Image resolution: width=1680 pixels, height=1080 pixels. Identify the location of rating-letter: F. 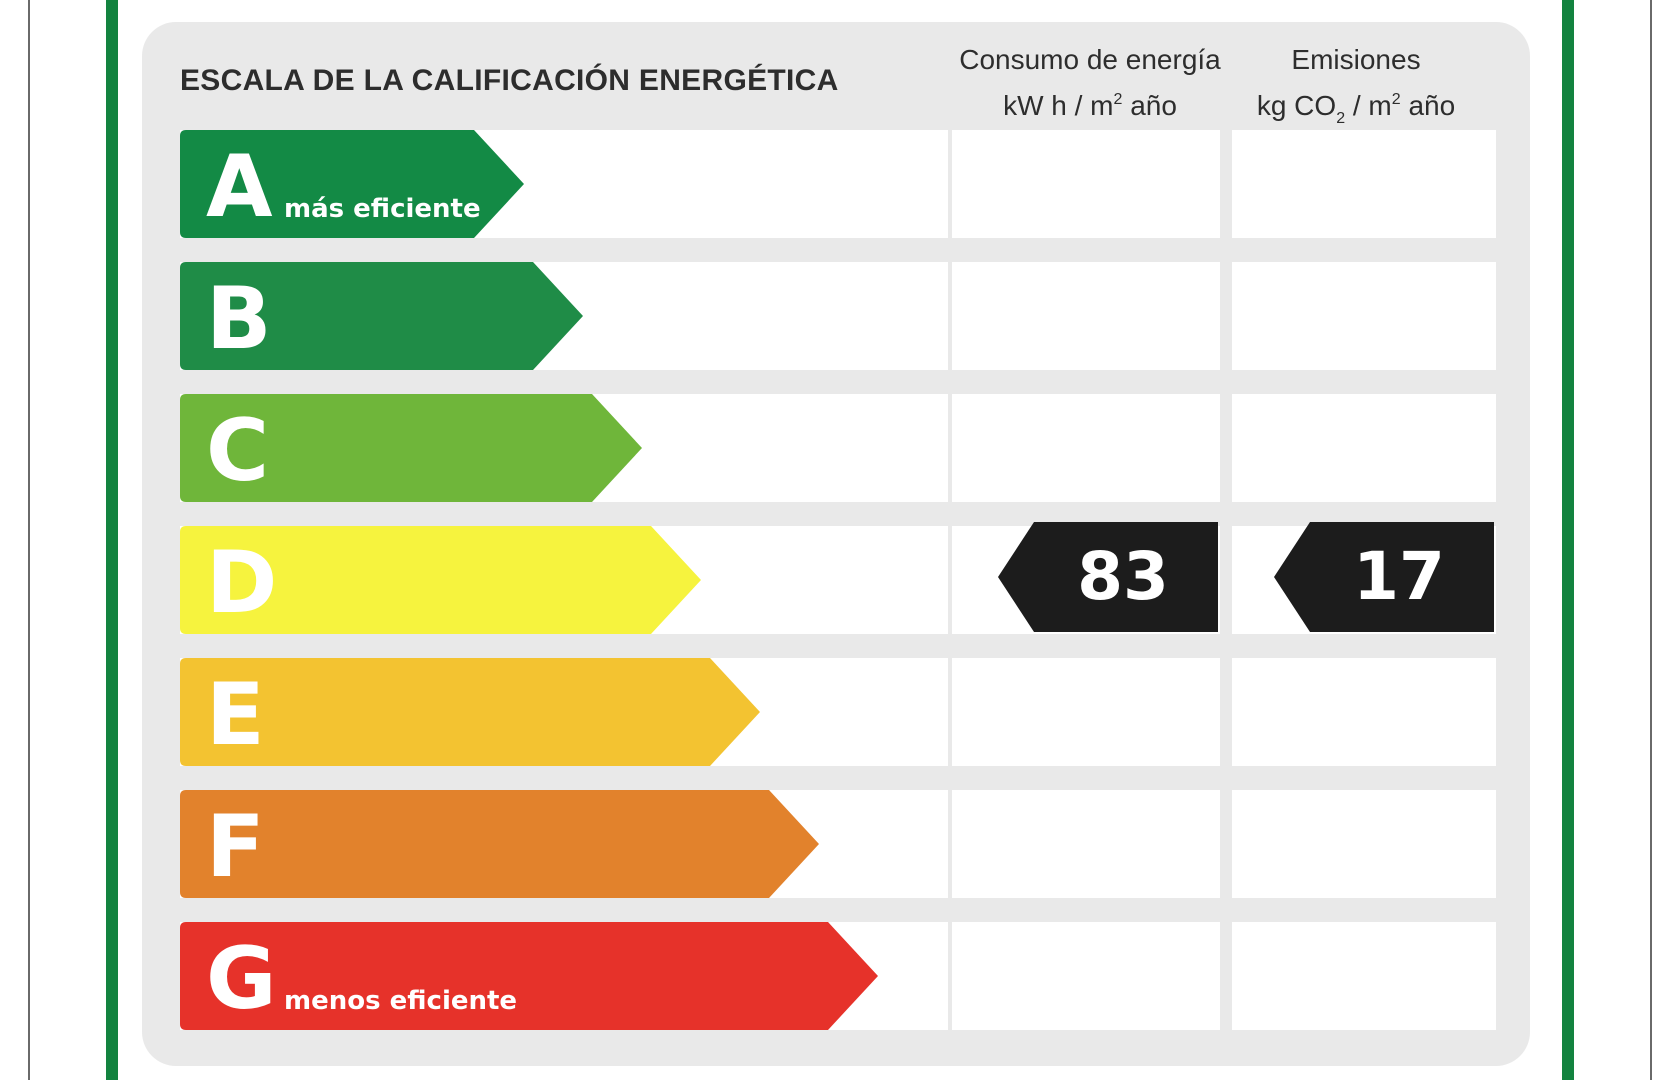
(235, 847).